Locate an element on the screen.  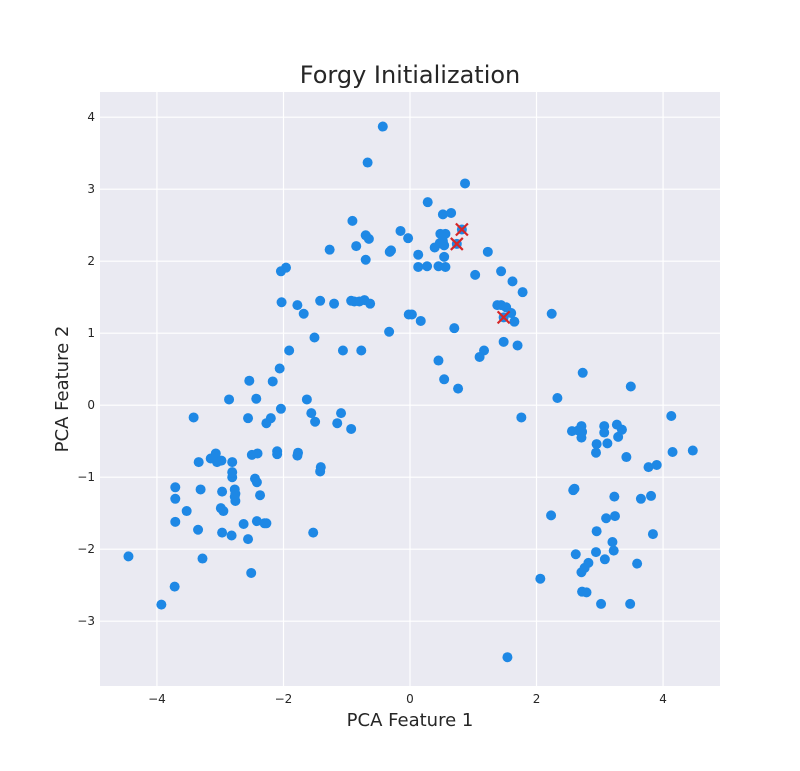
centroid-markers is located at coordinates (480, 273).